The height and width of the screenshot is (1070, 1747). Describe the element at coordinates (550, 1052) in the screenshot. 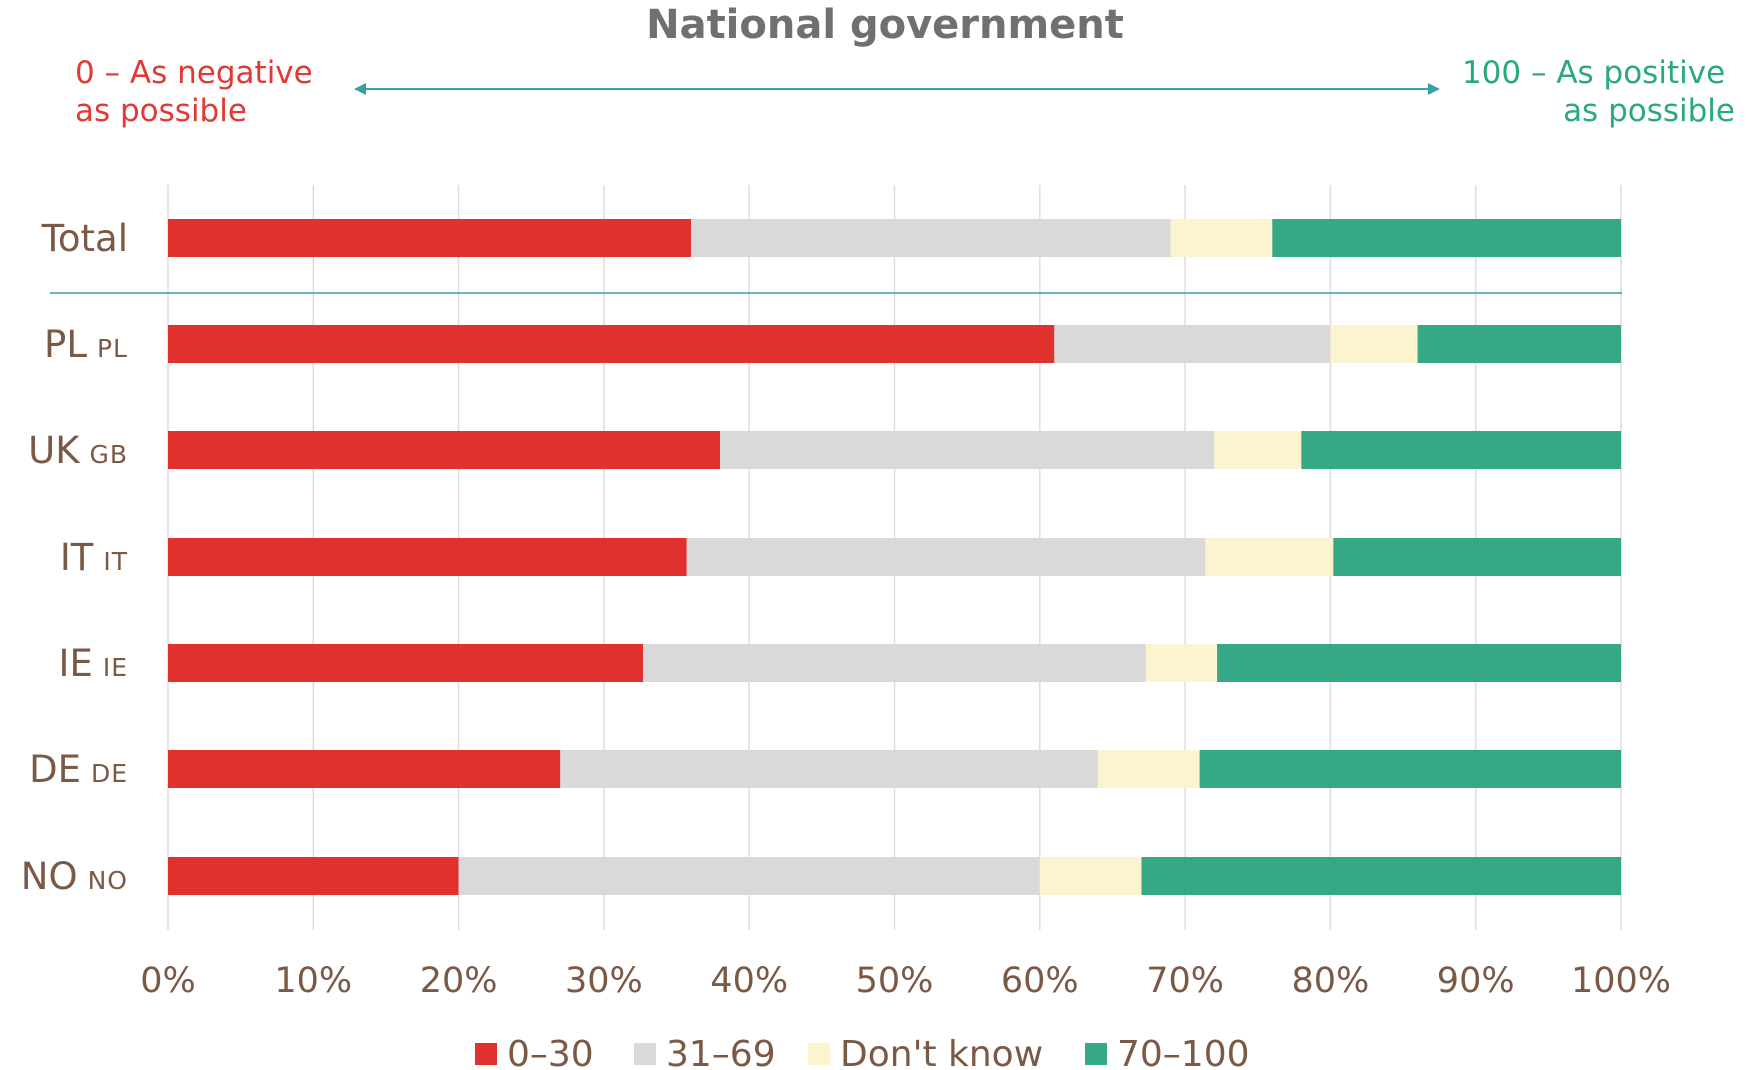

I see `legend-label: 0–30` at that location.